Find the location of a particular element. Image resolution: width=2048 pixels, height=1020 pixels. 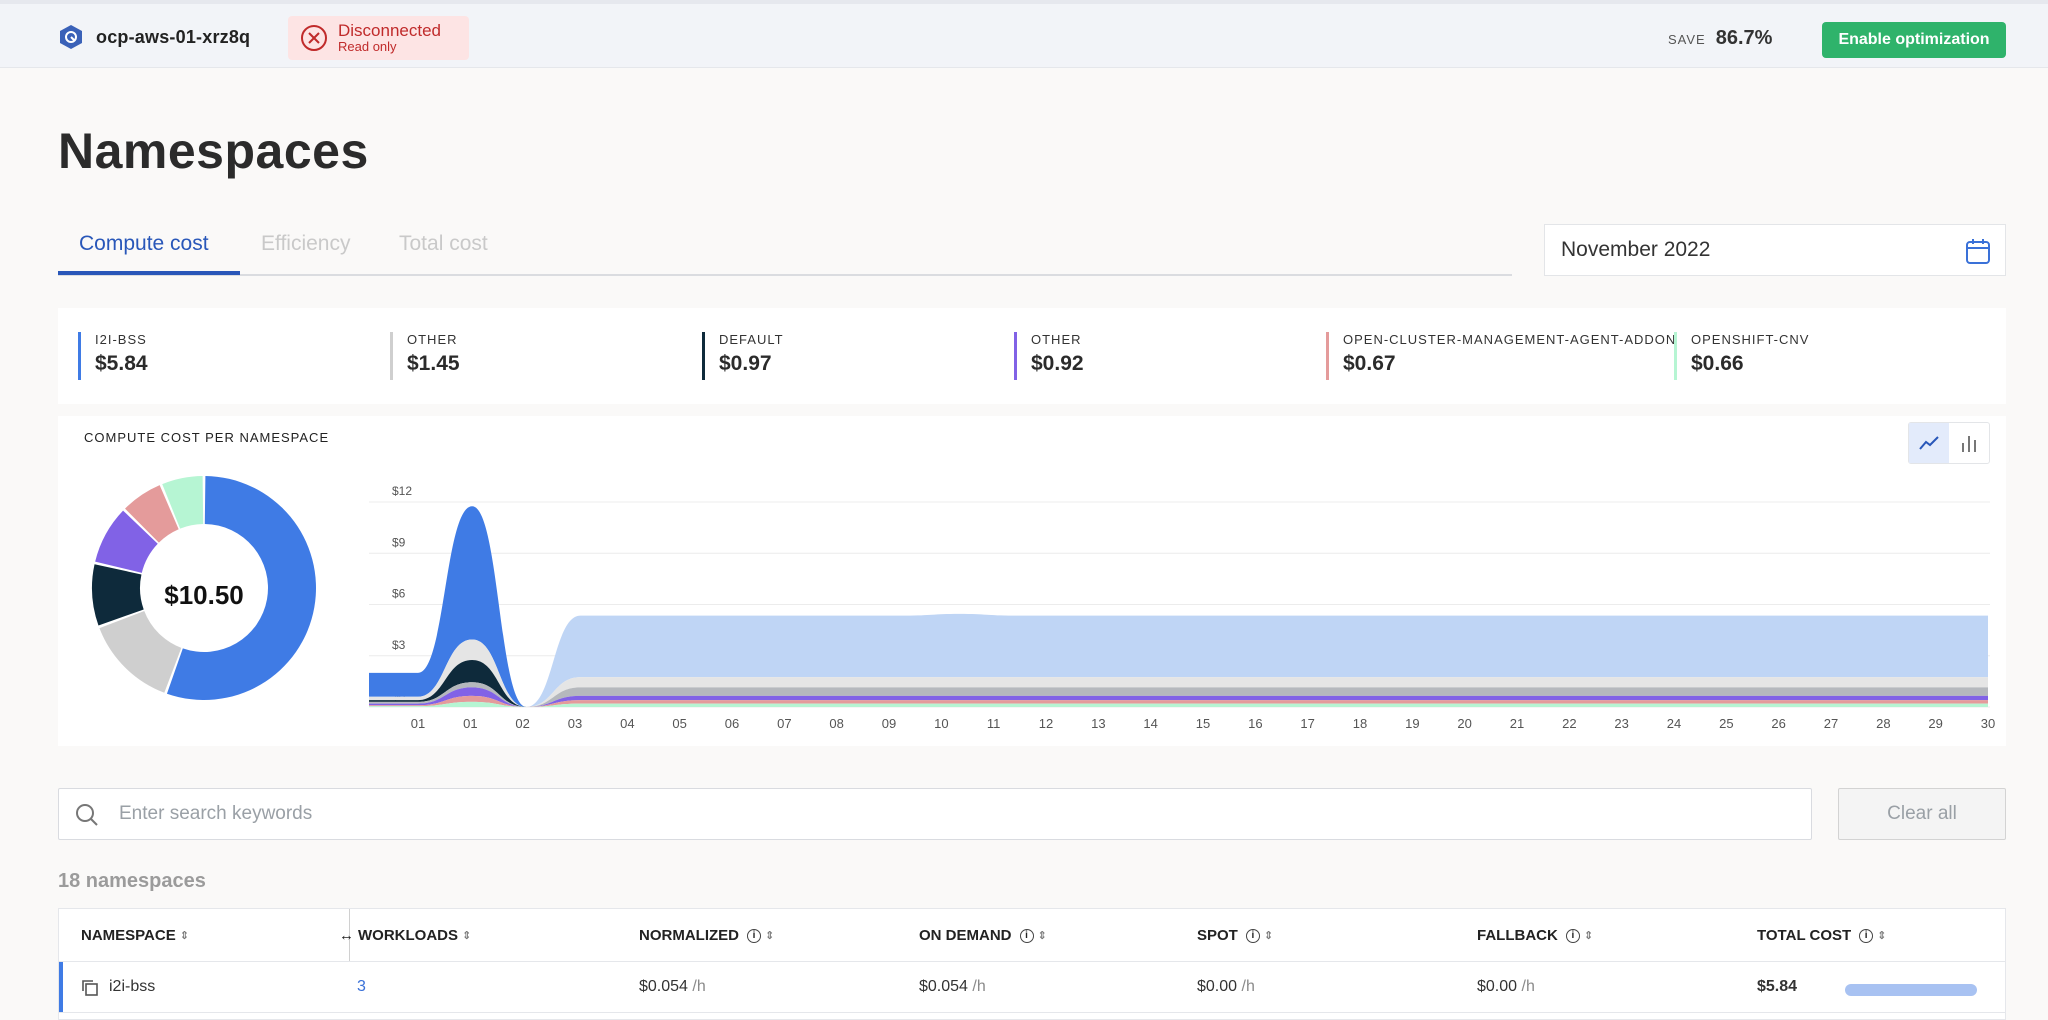

summary-item: OTHER $0.92 is located at coordinates (1049, 356).